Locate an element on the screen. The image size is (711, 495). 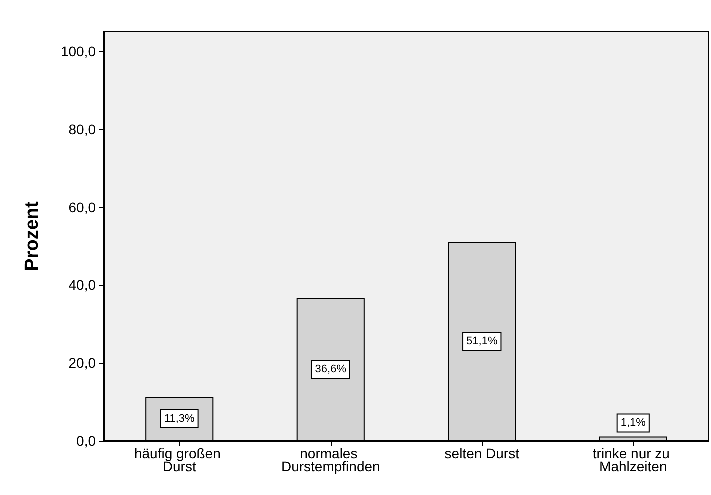
y-tick-label: 100,0 is located at coordinates (78, 51).